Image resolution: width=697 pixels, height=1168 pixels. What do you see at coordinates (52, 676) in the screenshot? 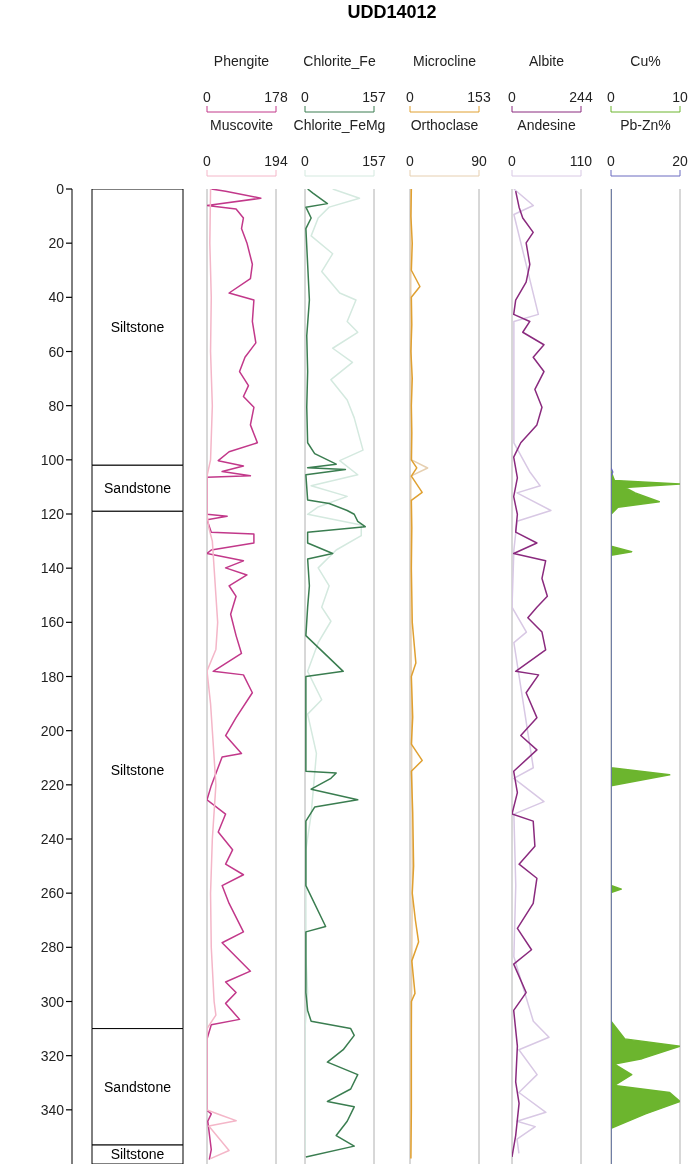
I see `y-tick-label: 180` at bounding box center [52, 676].